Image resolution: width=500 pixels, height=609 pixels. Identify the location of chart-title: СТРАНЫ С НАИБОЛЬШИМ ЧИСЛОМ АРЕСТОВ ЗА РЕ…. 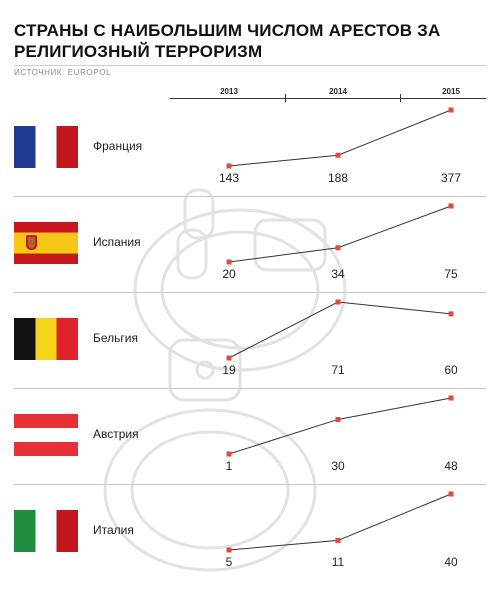
(227, 41).